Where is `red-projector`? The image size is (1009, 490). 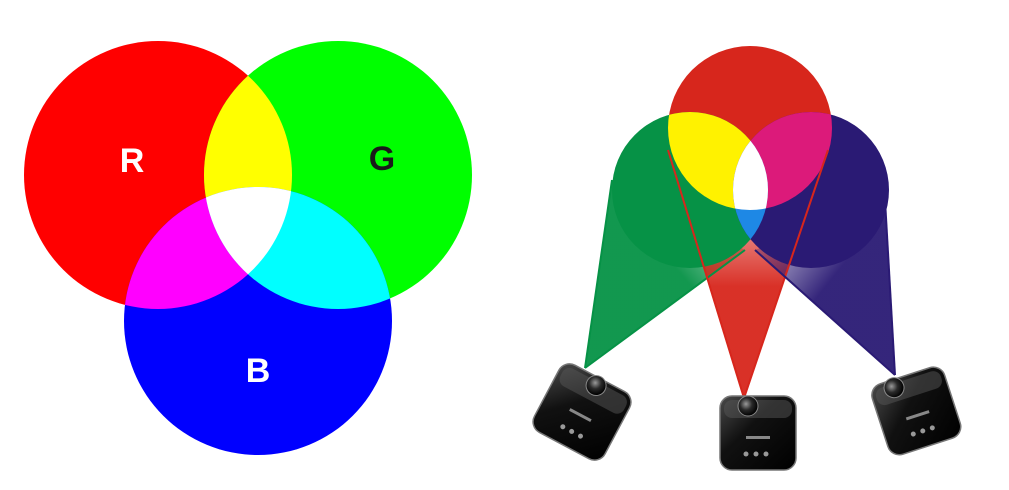 red-projector is located at coordinates (758, 433).